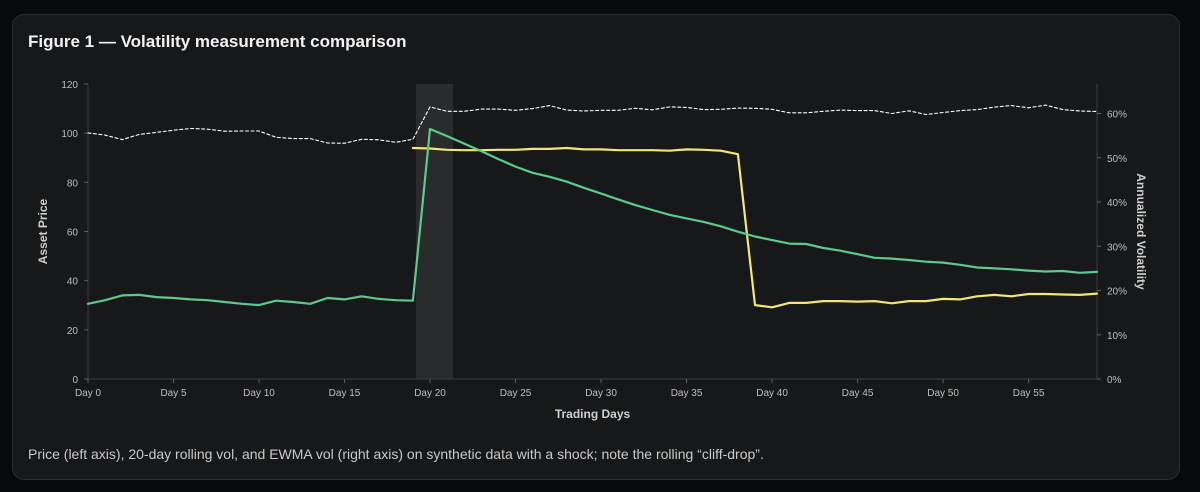  What do you see at coordinates (43, 231) in the screenshot?
I see `y-axis-left-label: Asset Price` at bounding box center [43, 231].